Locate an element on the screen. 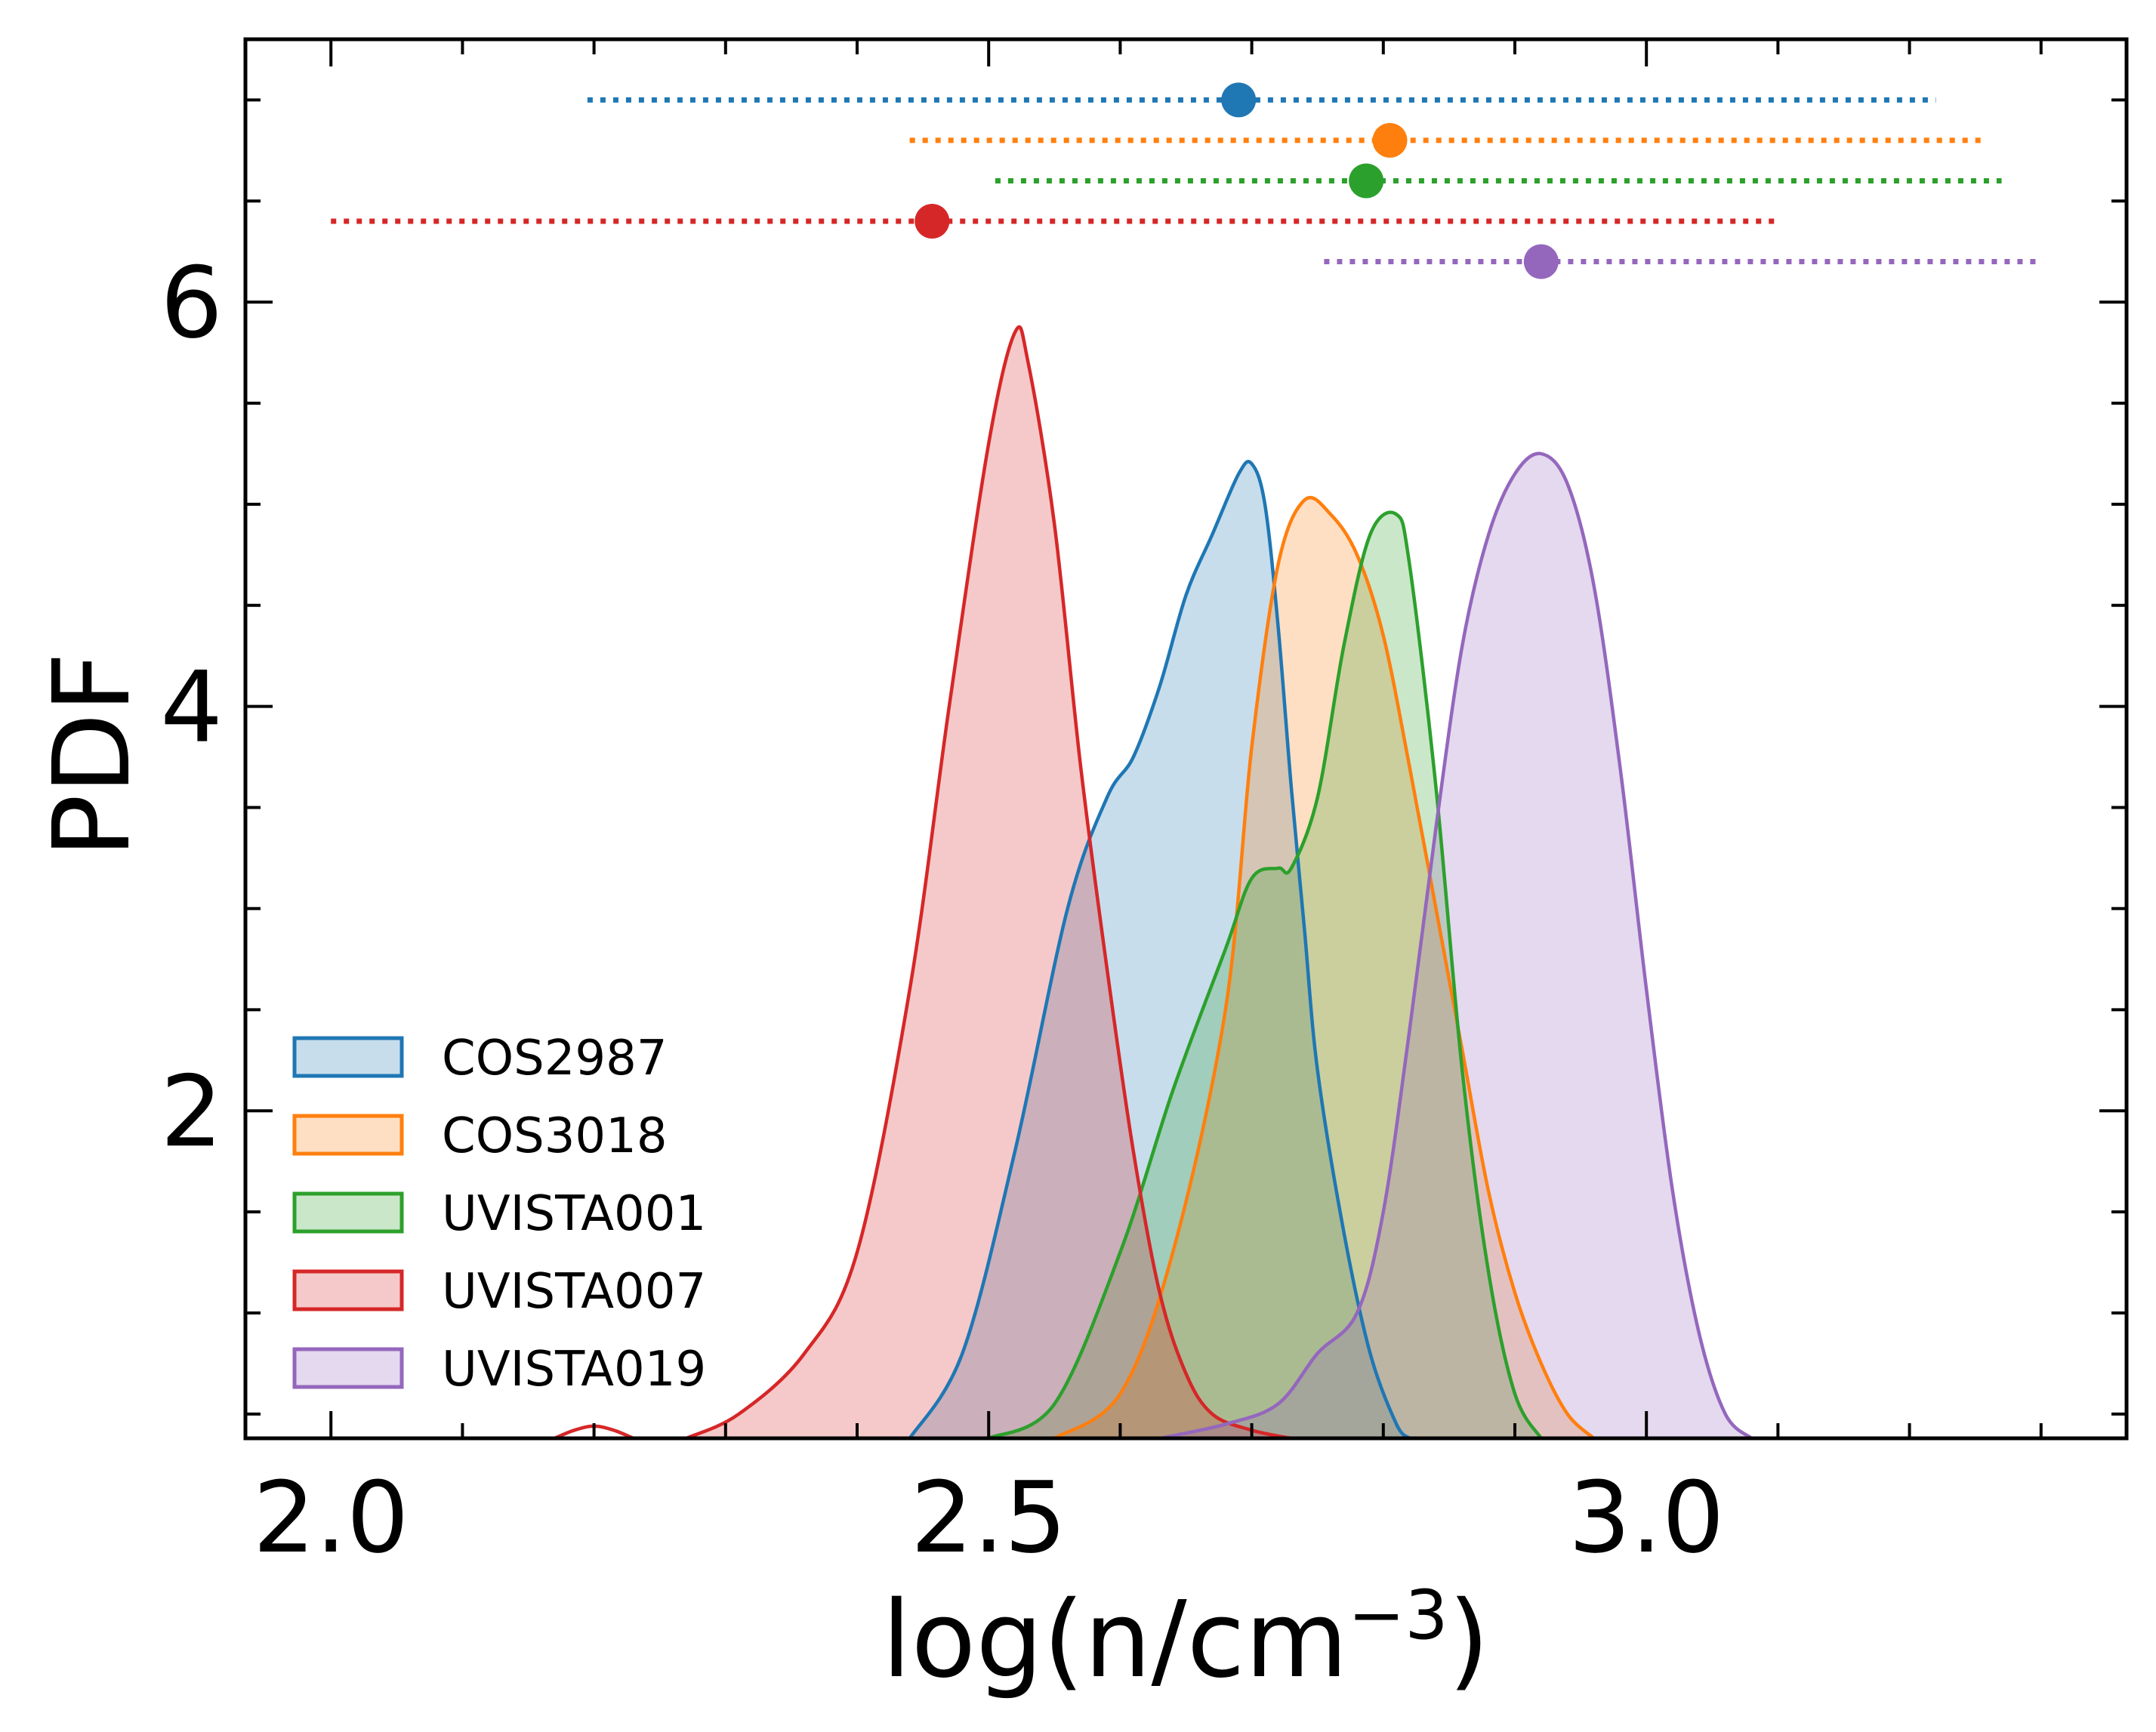  pdf-area-uvista001 is located at coordinates (1265, 975).